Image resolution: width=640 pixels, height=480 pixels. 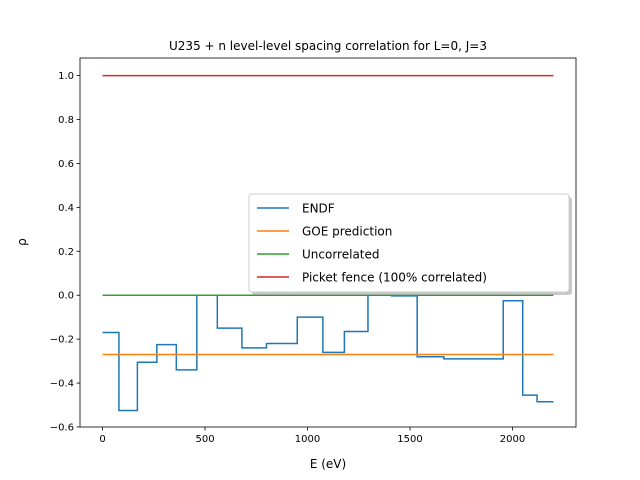 What do you see at coordinates (66, 120) in the screenshot?
I see `y-tick-label: 0.8` at bounding box center [66, 120].